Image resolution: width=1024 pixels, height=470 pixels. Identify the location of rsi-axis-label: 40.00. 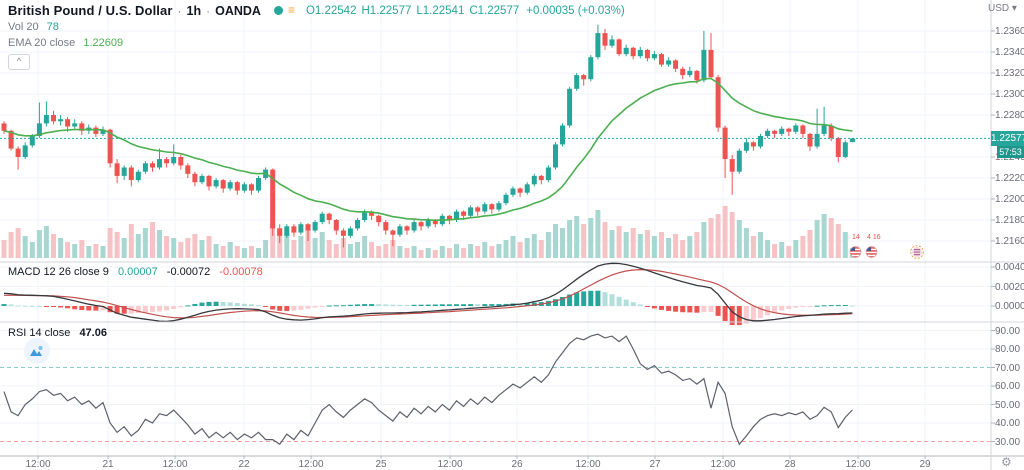
(1008, 423).